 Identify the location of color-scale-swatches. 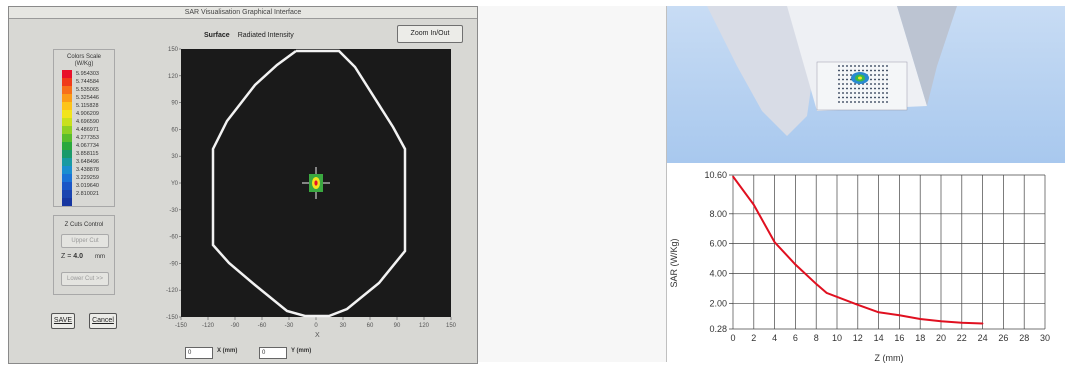
(67, 138).